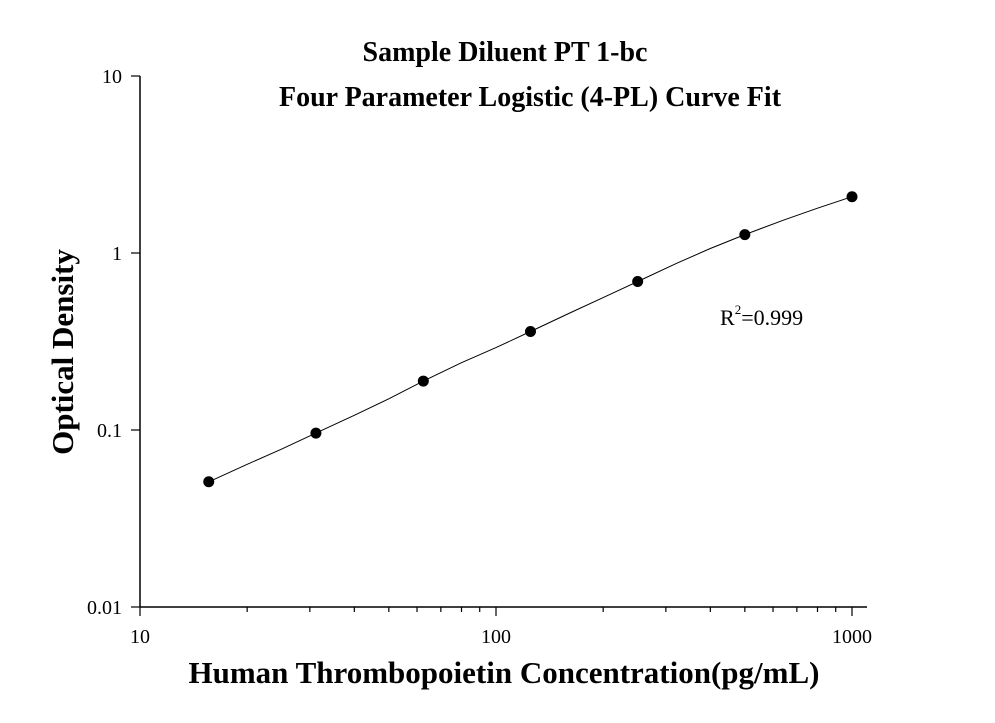 This screenshot has width=995, height=723. What do you see at coordinates (505, 52) in the screenshot?
I see `chart-title: Sample Diluent PT 1-bc` at bounding box center [505, 52].